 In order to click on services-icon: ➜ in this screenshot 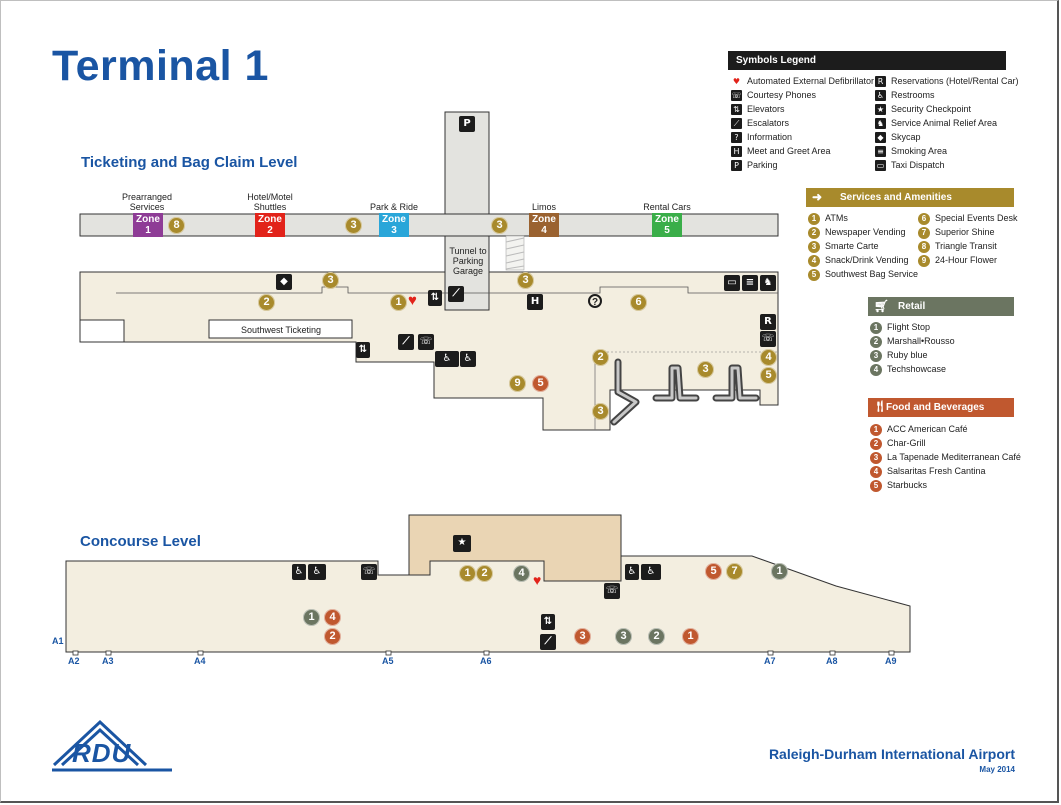, I will do `click(817, 197)`.